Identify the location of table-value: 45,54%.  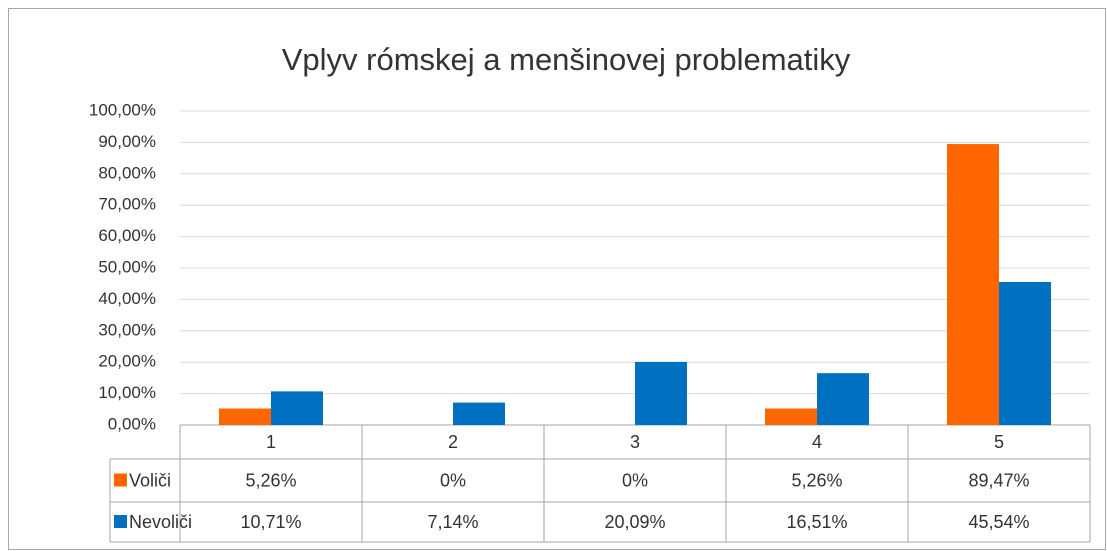
(998, 522).